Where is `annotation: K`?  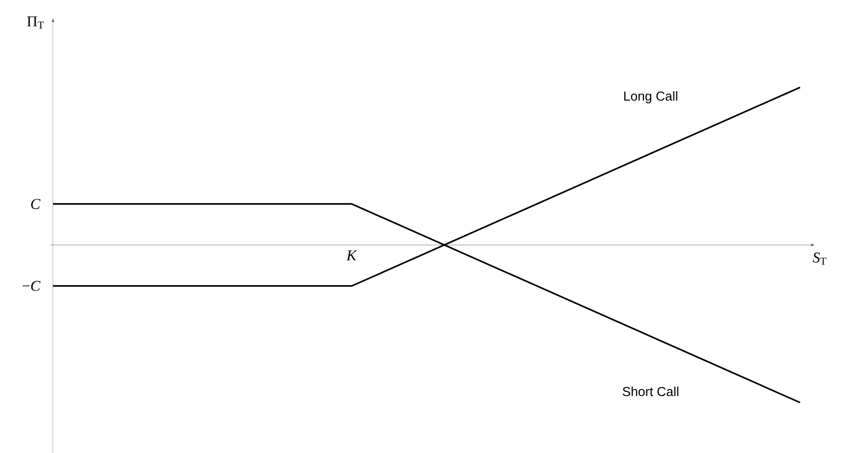 annotation: K is located at coordinates (352, 255).